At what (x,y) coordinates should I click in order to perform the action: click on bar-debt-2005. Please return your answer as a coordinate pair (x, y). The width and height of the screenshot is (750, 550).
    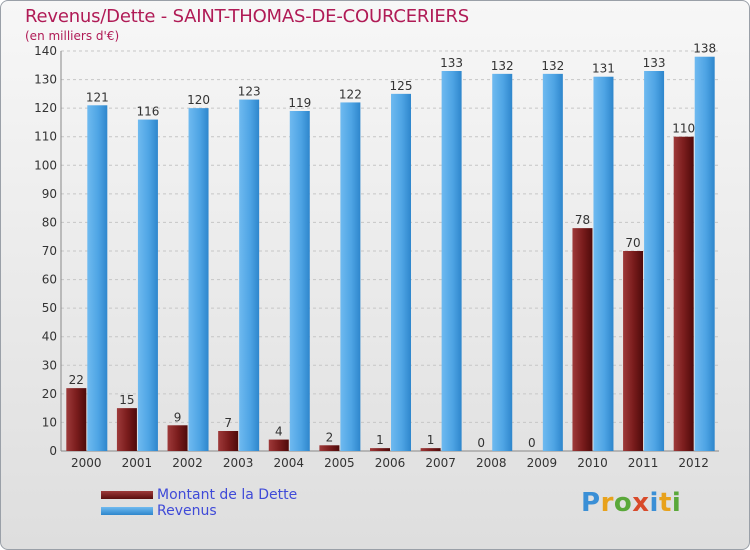
    Looking at the image, I should click on (329, 448).